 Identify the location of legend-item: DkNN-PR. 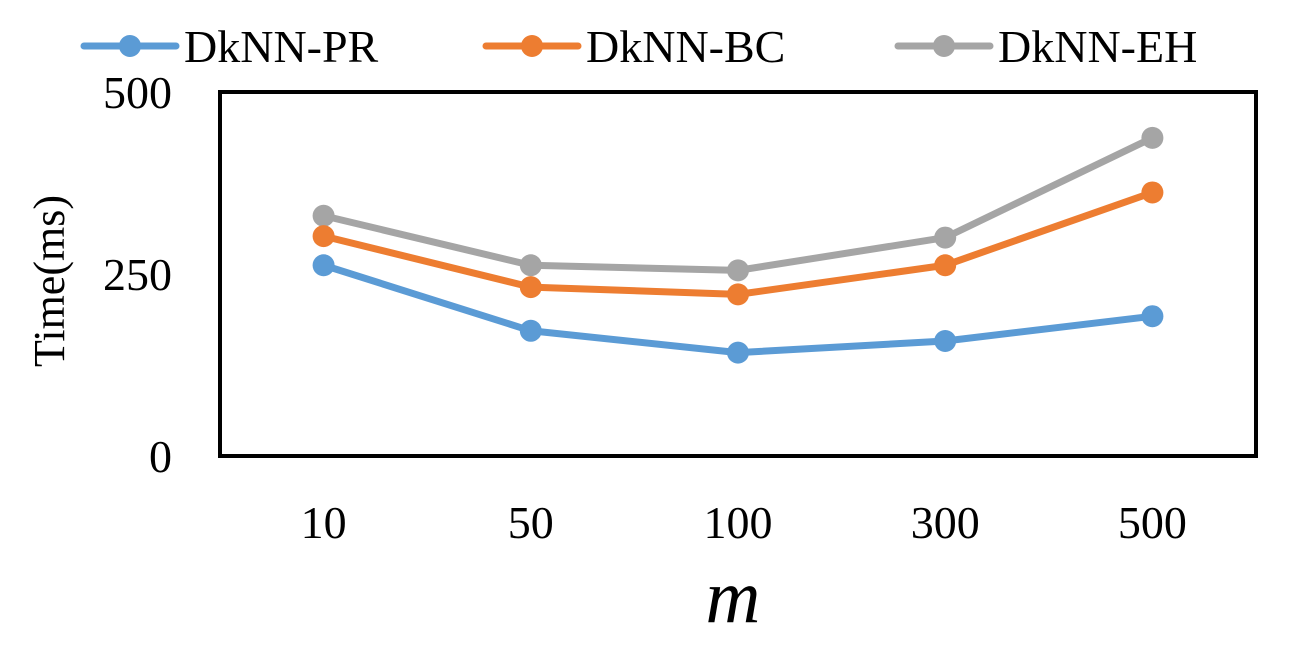
(229, 46).